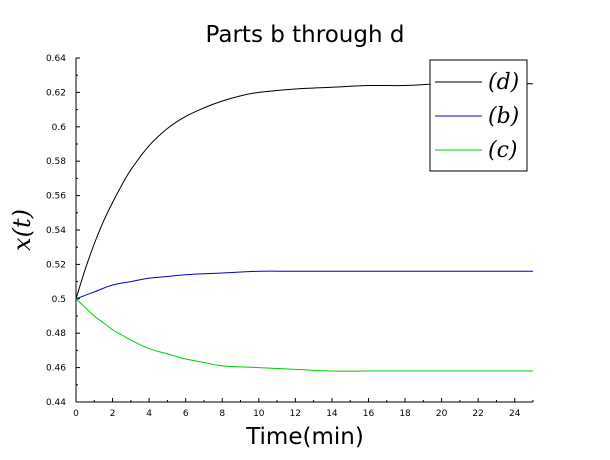 The height and width of the screenshot is (460, 610). Describe the element at coordinates (56, 93) in the screenshot. I see `y-tick-label: 0.62` at that location.